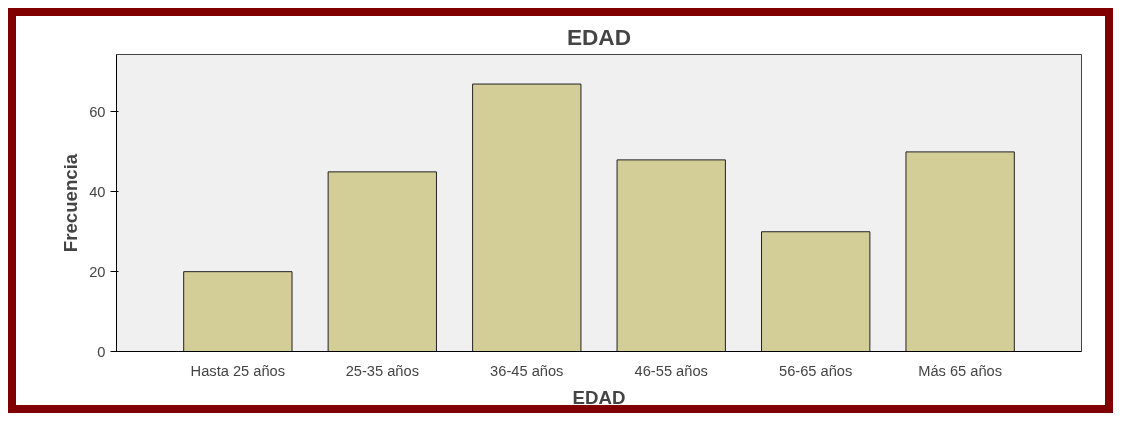  I want to click on y-tick-label: 40, so click(97, 191).